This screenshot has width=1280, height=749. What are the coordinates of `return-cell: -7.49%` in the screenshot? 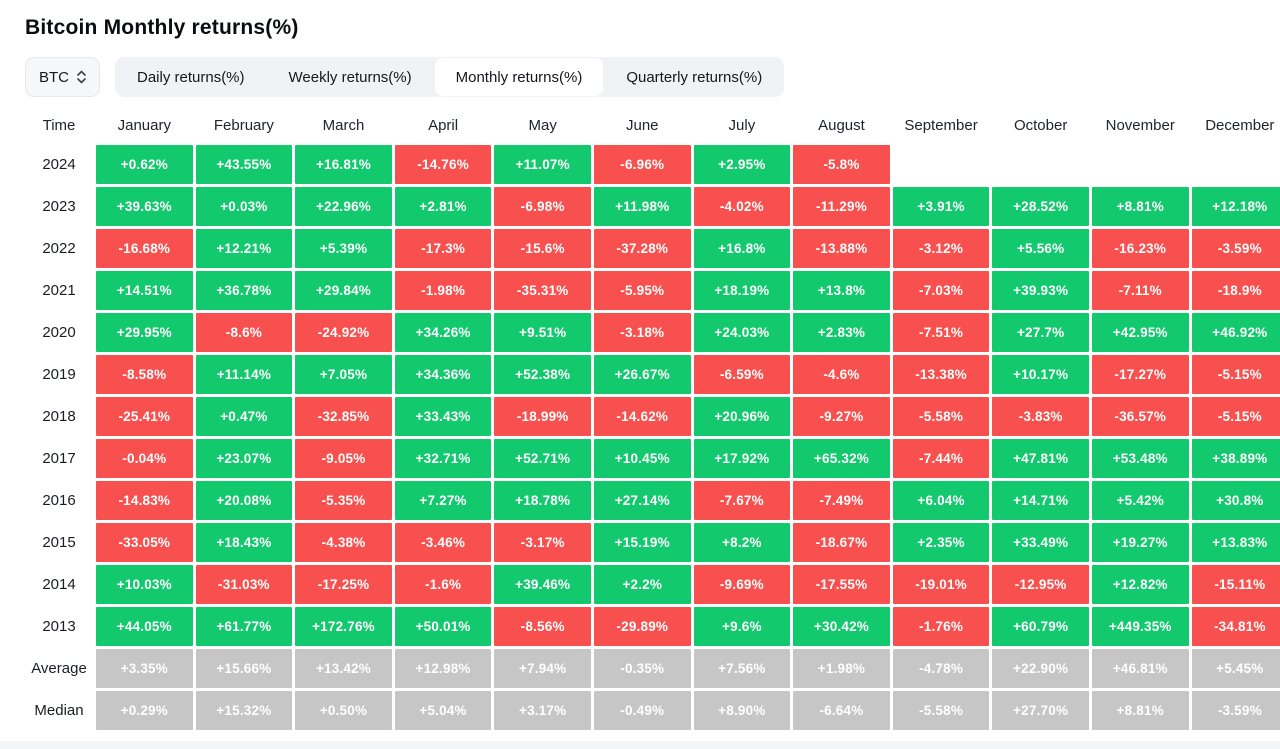 It's located at (841, 500).